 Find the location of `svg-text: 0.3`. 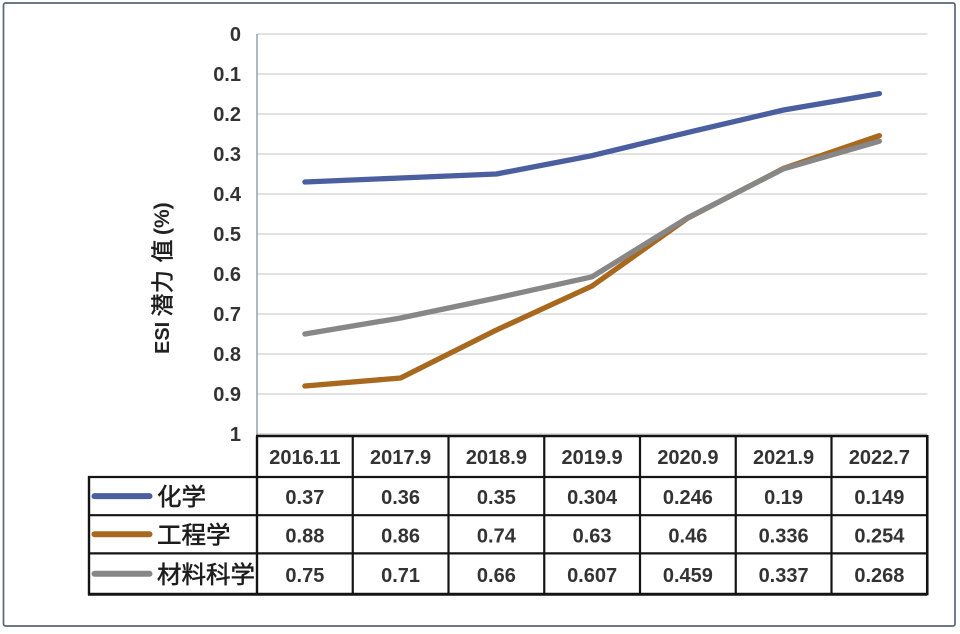

svg-text: 0.3 is located at coordinates (227, 155).